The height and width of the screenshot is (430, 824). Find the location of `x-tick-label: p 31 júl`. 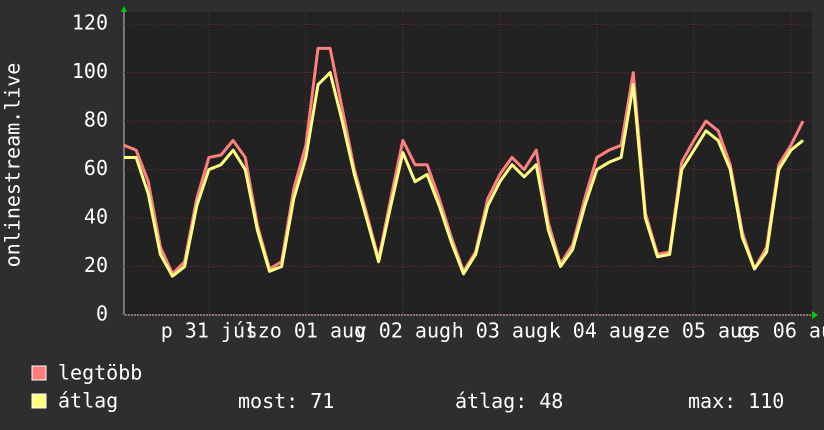

x-tick-label: p 31 júl is located at coordinates (209, 331).